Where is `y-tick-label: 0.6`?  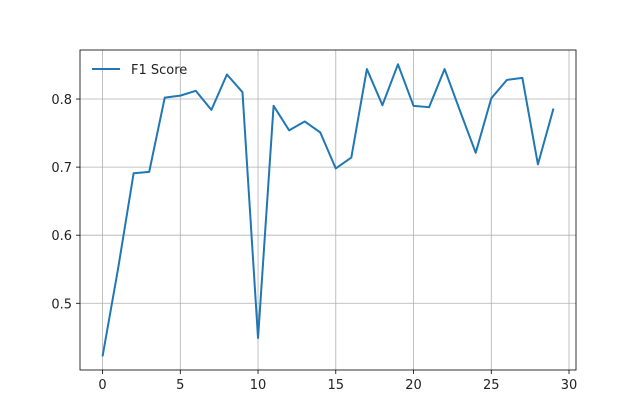 y-tick-label: 0.6 is located at coordinates (61, 236).